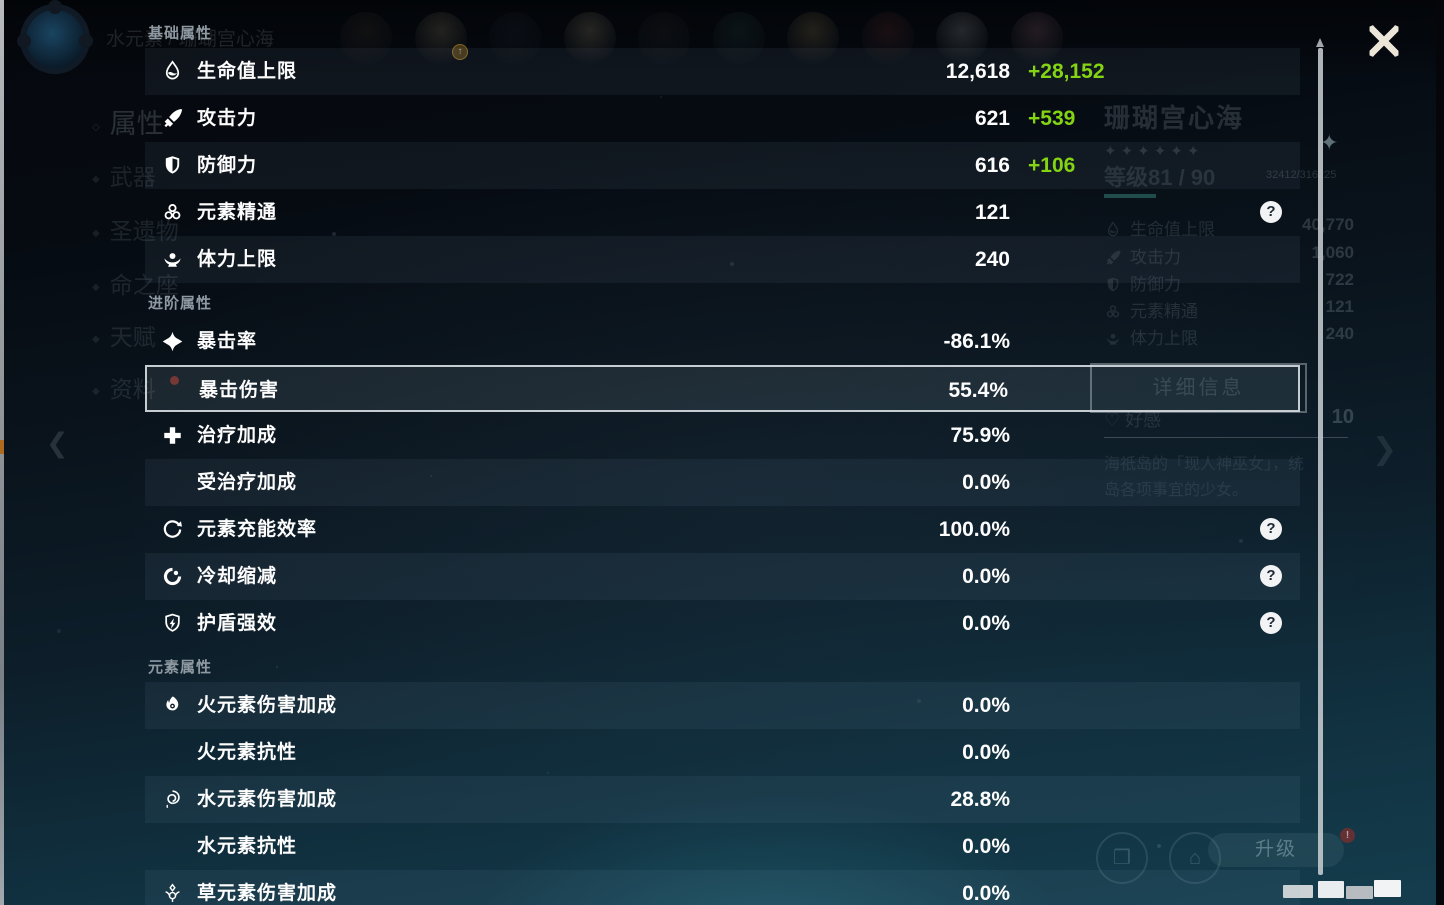 The image size is (1444, 905). Describe the element at coordinates (1130, 196) in the screenshot. I see `level-progress-bar` at that location.